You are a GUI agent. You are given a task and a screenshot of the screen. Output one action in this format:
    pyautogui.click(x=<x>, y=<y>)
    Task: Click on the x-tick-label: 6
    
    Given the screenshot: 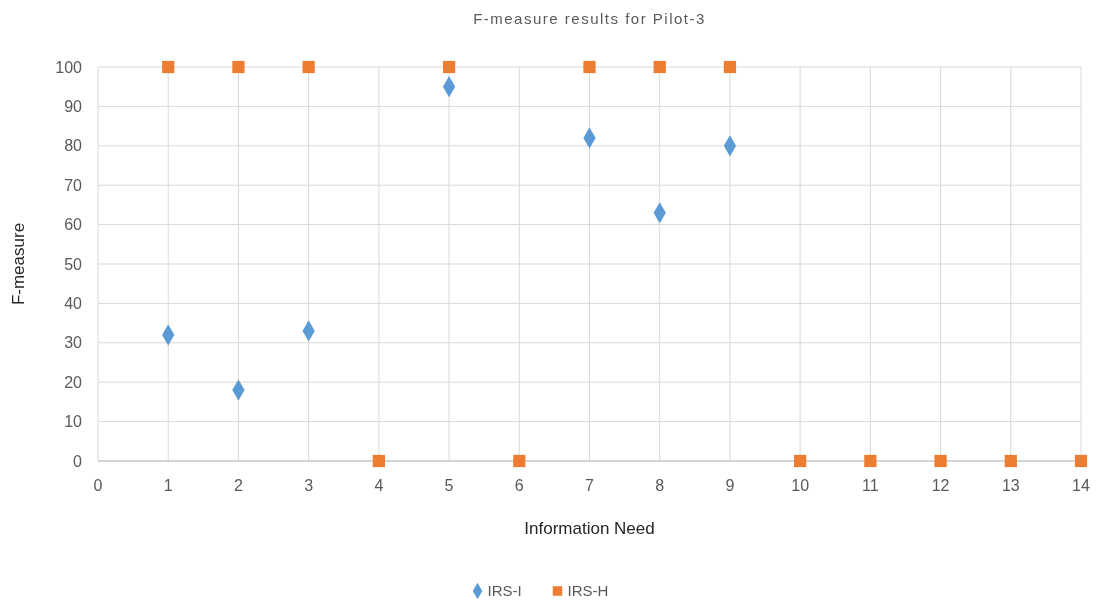 What is the action you would take?
    pyautogui.click(x=519, y=485)
    